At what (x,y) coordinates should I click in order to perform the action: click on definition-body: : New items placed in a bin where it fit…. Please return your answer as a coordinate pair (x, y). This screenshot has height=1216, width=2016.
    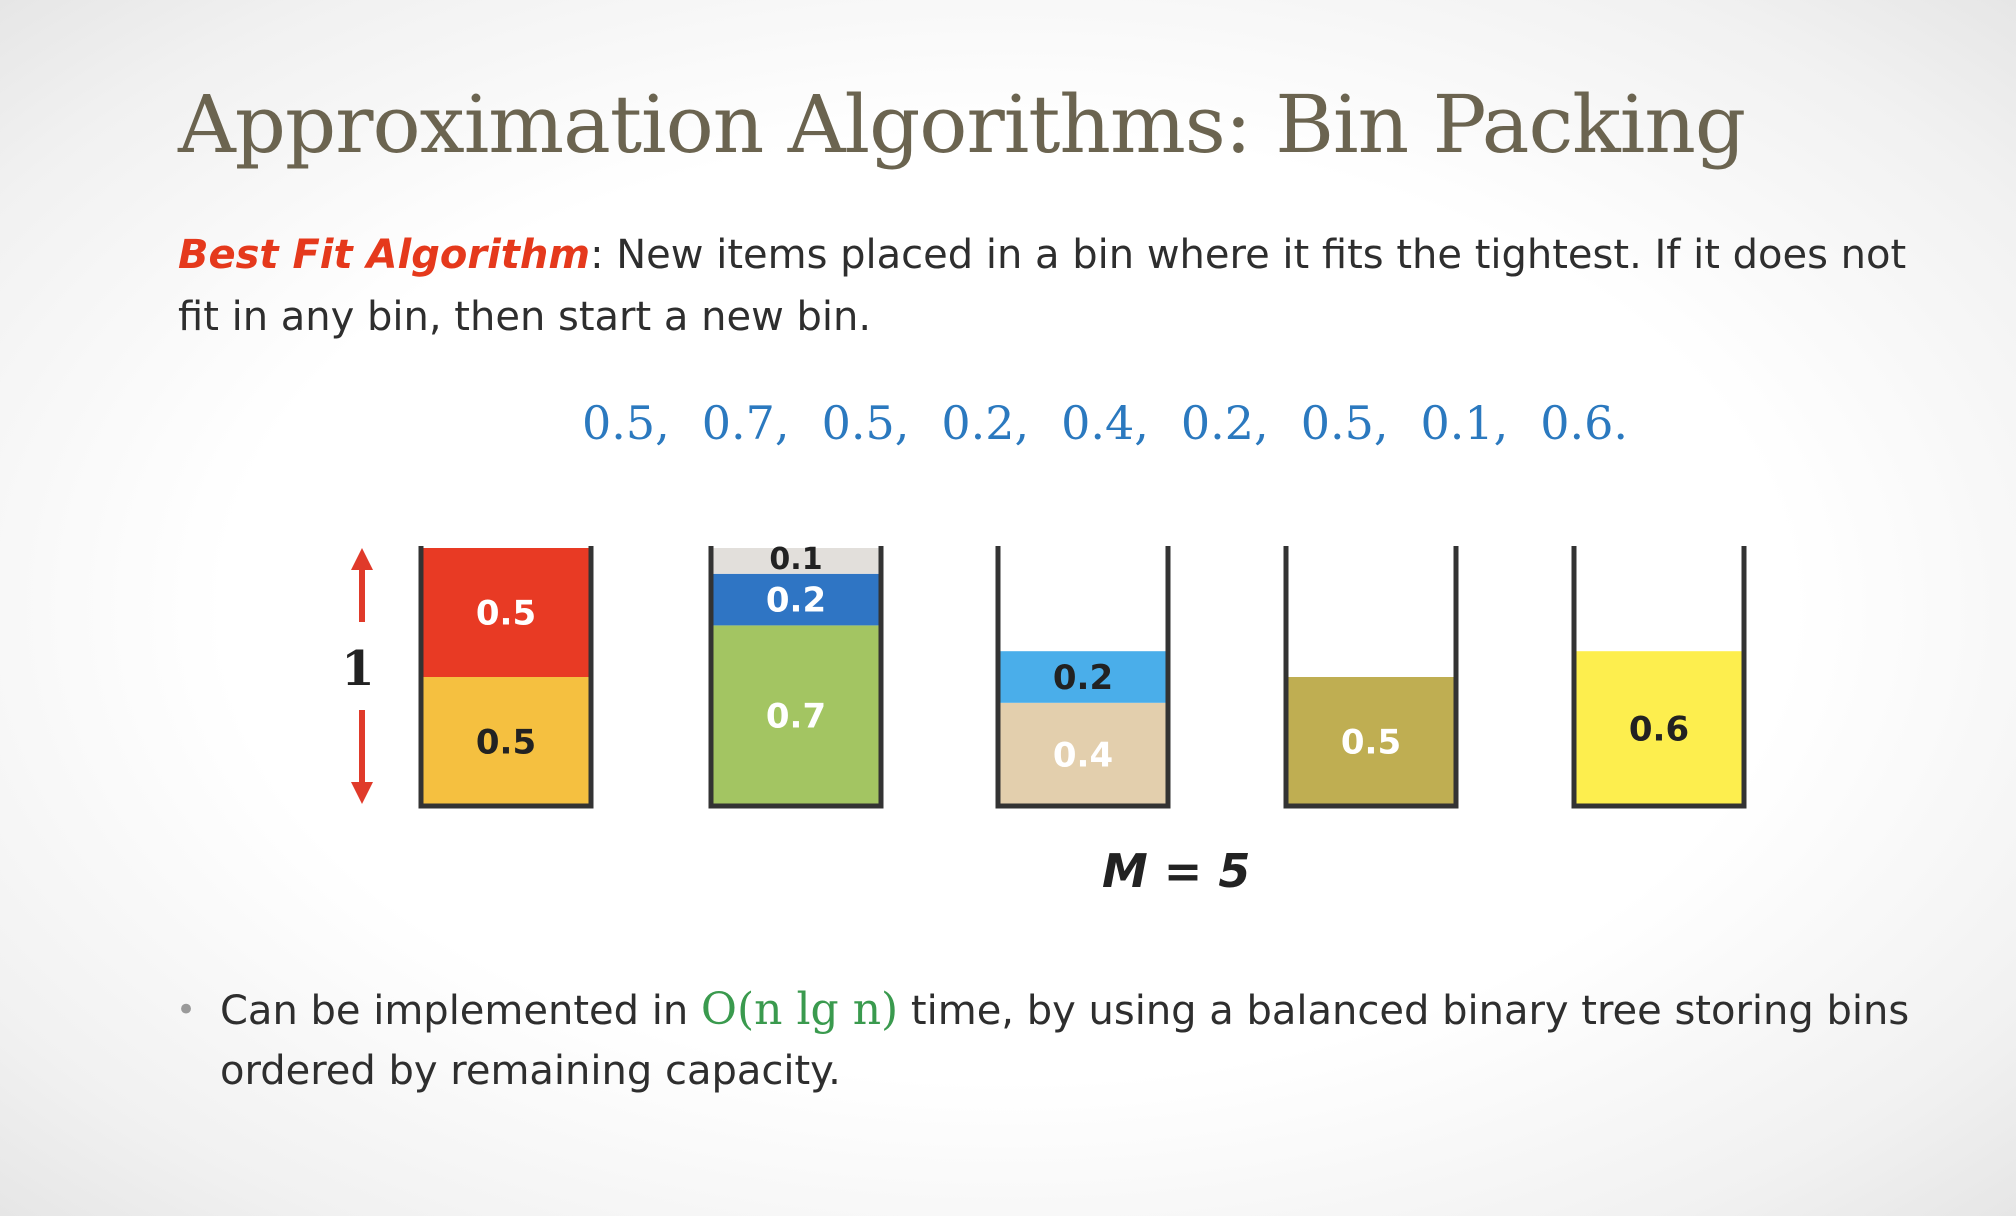
    Looking at the image, I should click on (1042, 286).